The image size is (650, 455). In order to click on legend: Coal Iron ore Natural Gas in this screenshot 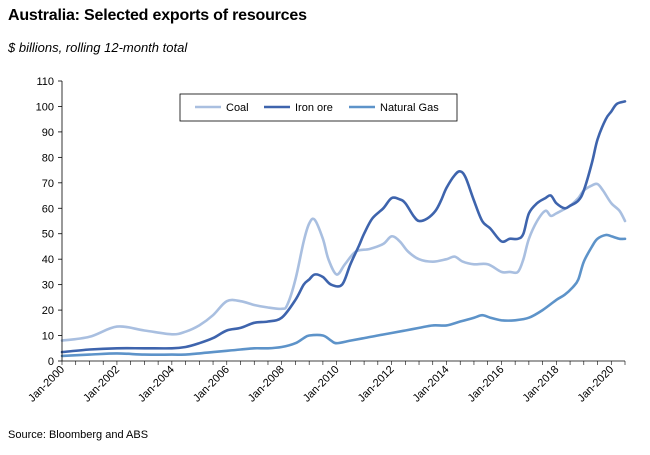, I will do `click(318, 107)`.